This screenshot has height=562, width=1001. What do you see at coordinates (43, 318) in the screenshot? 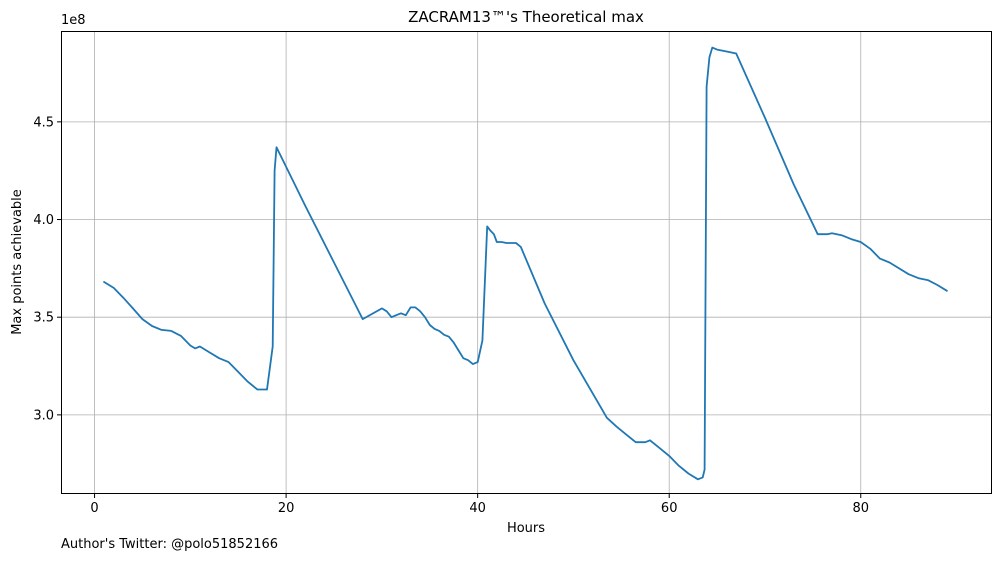
I see `y-tick-label: 3.5` at bounding box center [43, 318].